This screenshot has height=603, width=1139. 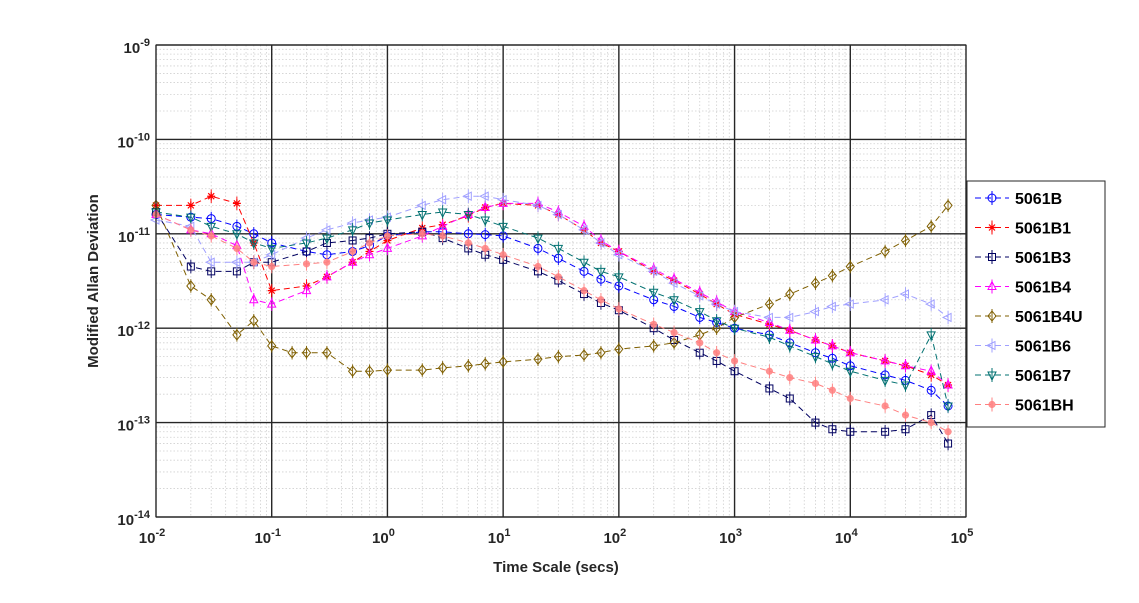 What do you see at coordinates (1038, 199) in the screenshot?
I see `legend-label: 5061B` at bounding box center [1038, 199].